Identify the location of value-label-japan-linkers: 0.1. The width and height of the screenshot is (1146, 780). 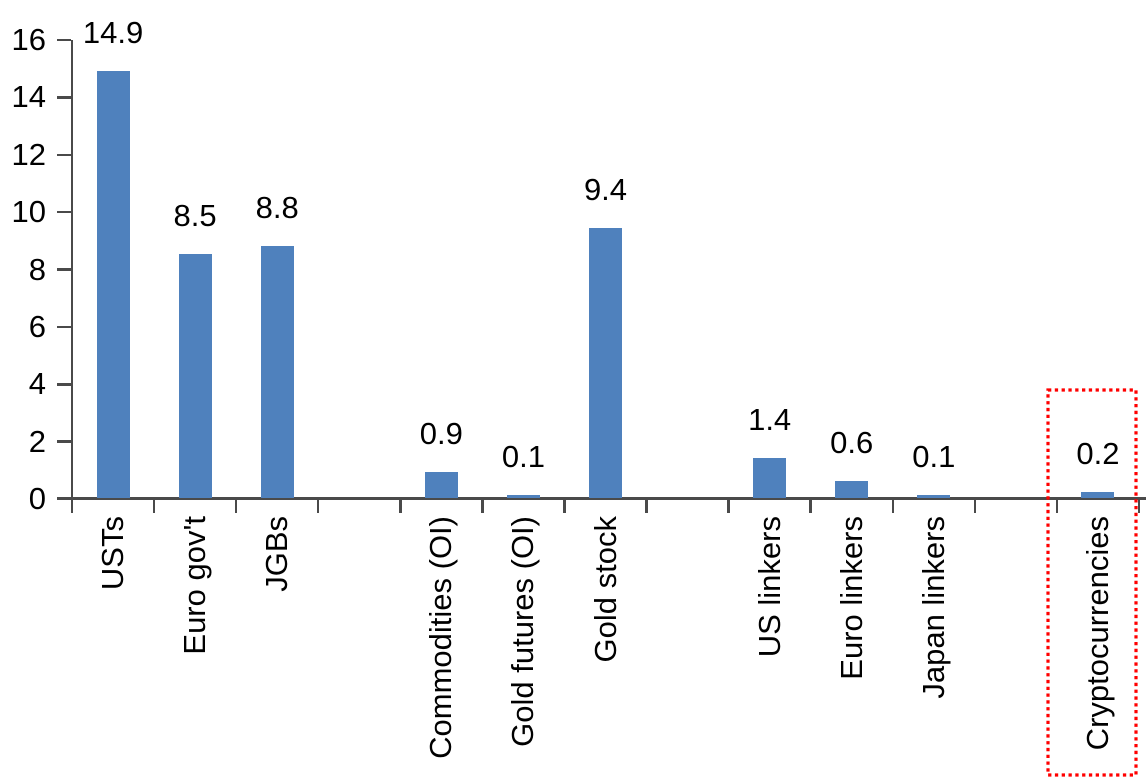
(934, 457).